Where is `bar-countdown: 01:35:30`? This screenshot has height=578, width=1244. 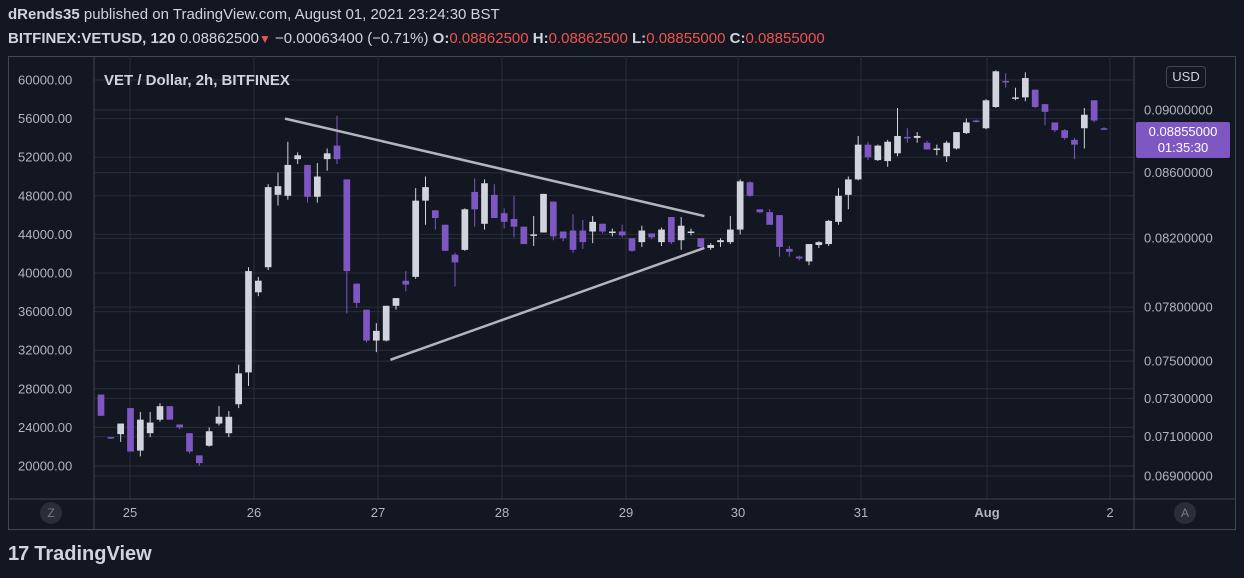 bar-countdown: 01:35:30 is located at coordinates (1183, 147).